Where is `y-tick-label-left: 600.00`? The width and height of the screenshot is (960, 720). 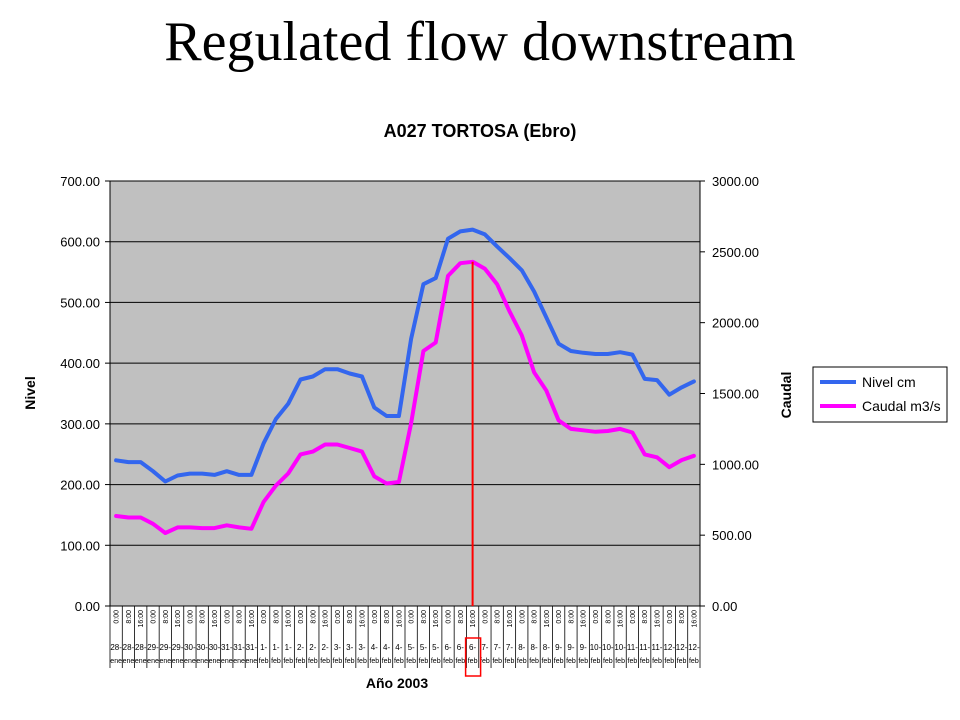
y-tick-label-left: 600.00 is located at coordinates (80, 242).